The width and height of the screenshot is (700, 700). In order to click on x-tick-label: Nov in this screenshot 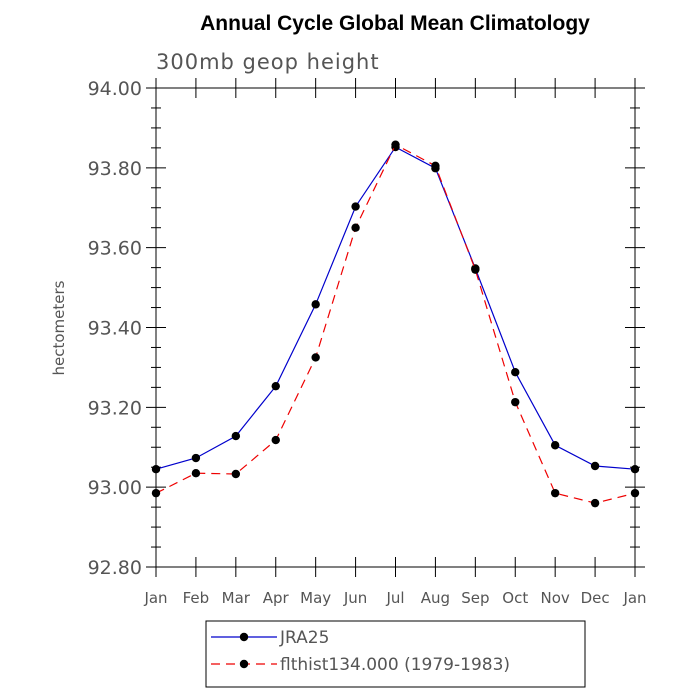, I will do `click(555, 598)`.